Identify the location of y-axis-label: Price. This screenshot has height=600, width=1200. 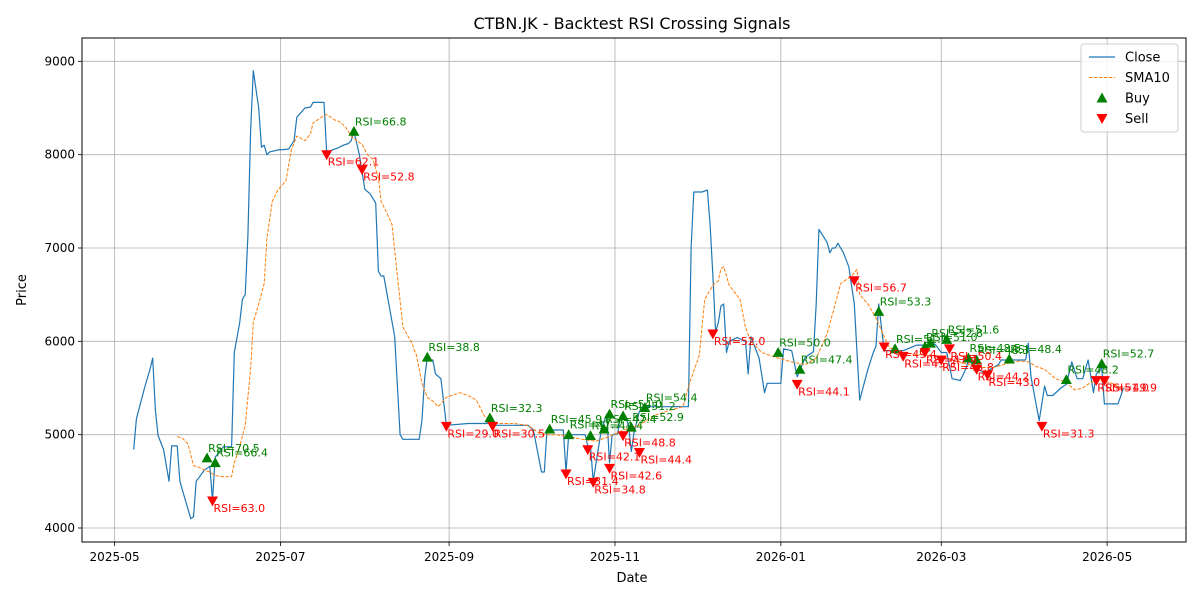
(22, 290).